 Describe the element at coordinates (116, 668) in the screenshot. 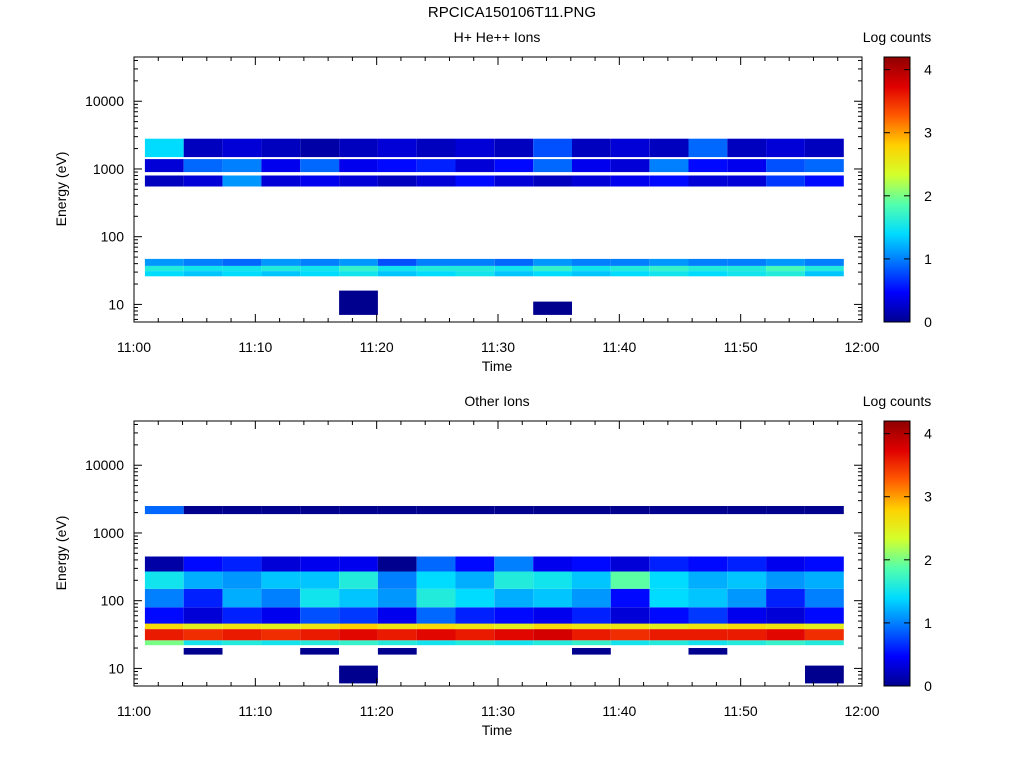

I see `y-tick-label: 10` at that location.